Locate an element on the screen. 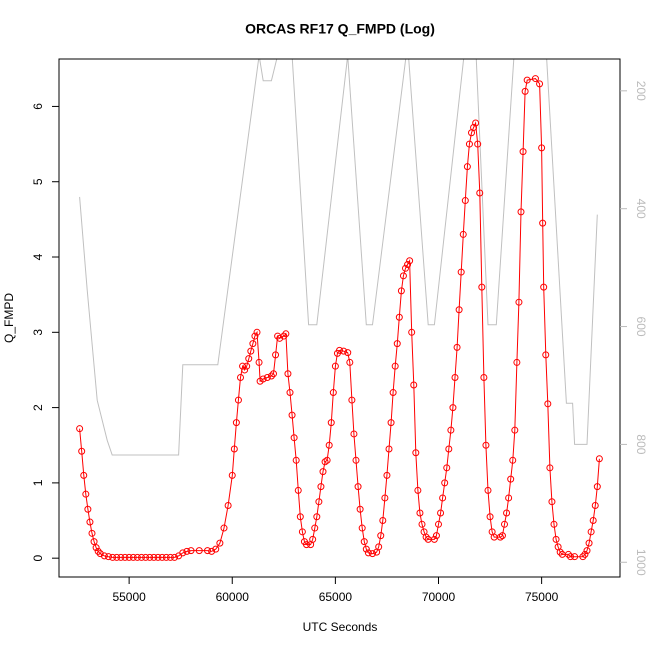 The image size is (650, 655). x-tick-label: 55000 is located at coordinates (129, 597).